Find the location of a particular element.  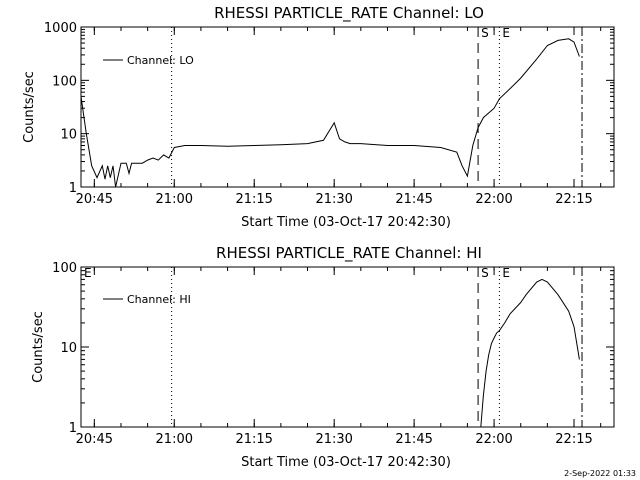

chart-title: RHESSI PARTICLE_RATE Channel: HI is located at coordinates (349, 253).